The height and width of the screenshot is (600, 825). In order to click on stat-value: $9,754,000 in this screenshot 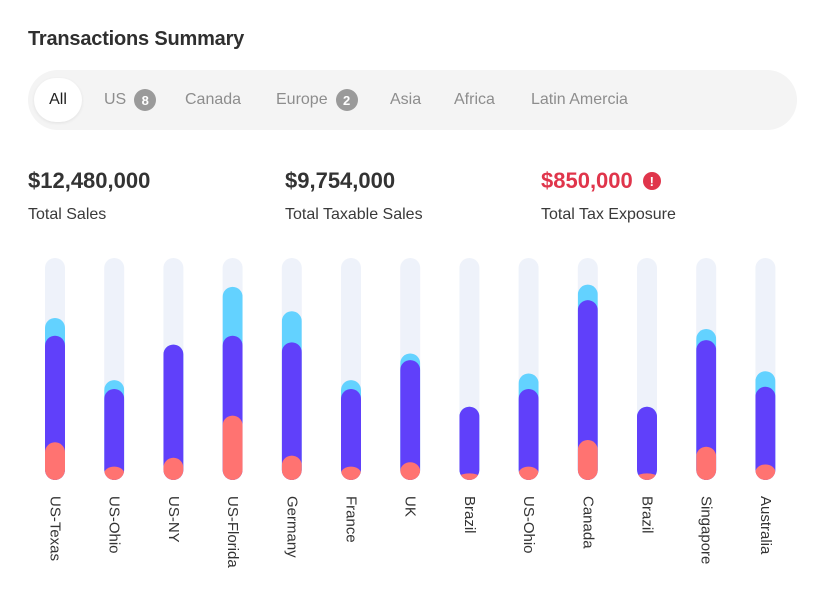, I will do `click(340, 180)`.